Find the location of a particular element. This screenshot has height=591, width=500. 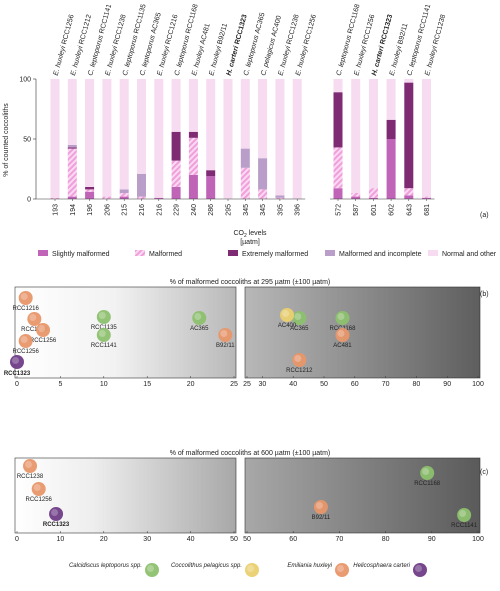

x-tick-label: 90 is located at coordinates (447, 384).